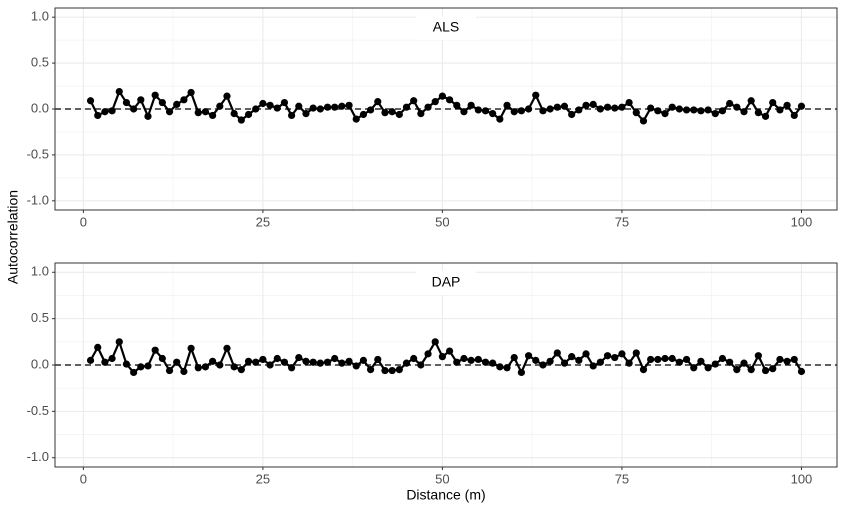 This screenshot has height=511, width=850. I want to click on x-tick-label: 25, so click(263, 478).